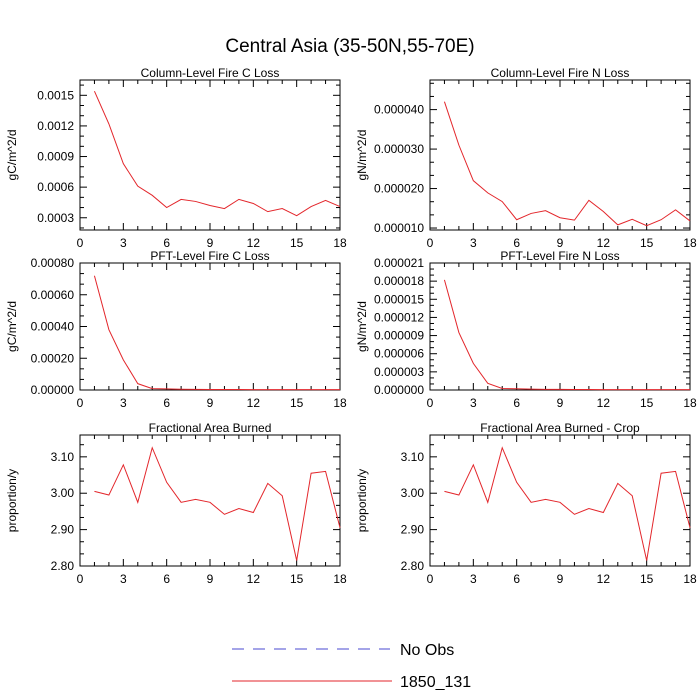 This screenshot has width=700, height=700. Describe the element at coordinates (399, 390) in the screenshot. I see `y-tick-label: 0.000000` at that location.